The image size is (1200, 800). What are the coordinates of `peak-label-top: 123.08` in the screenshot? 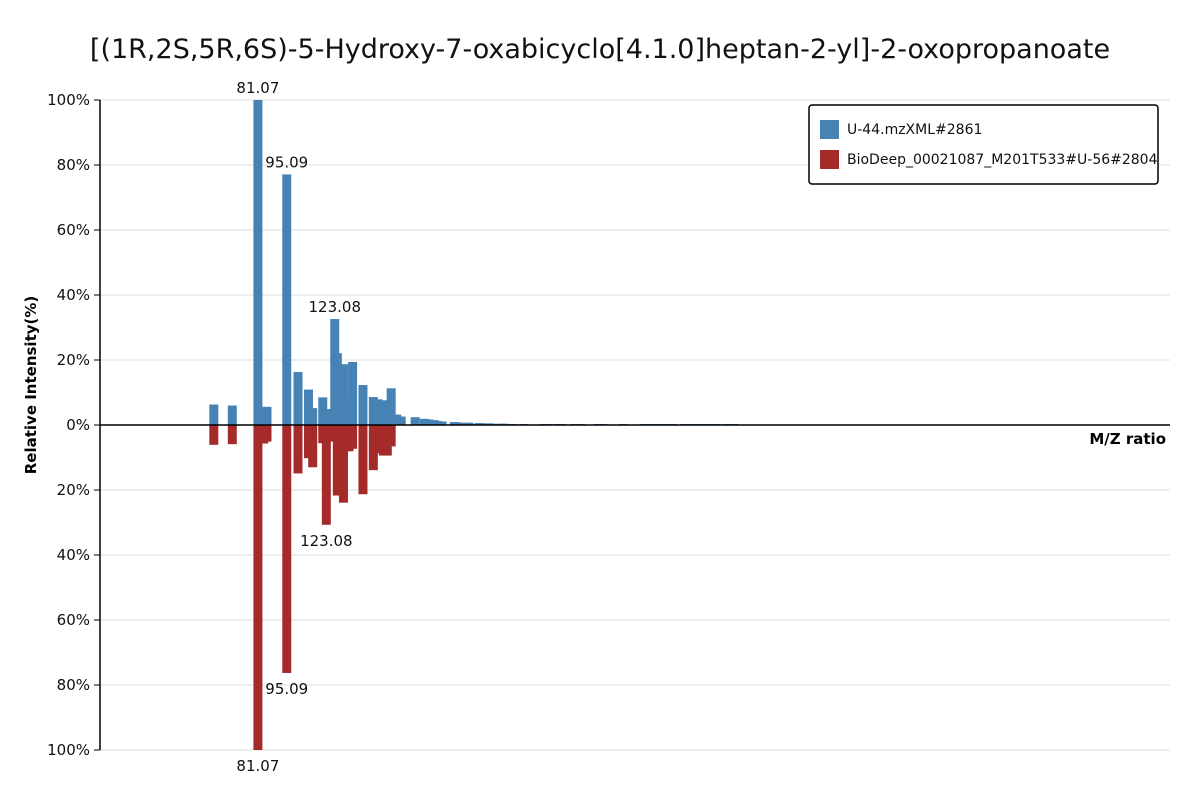 It's located at (335, 307).